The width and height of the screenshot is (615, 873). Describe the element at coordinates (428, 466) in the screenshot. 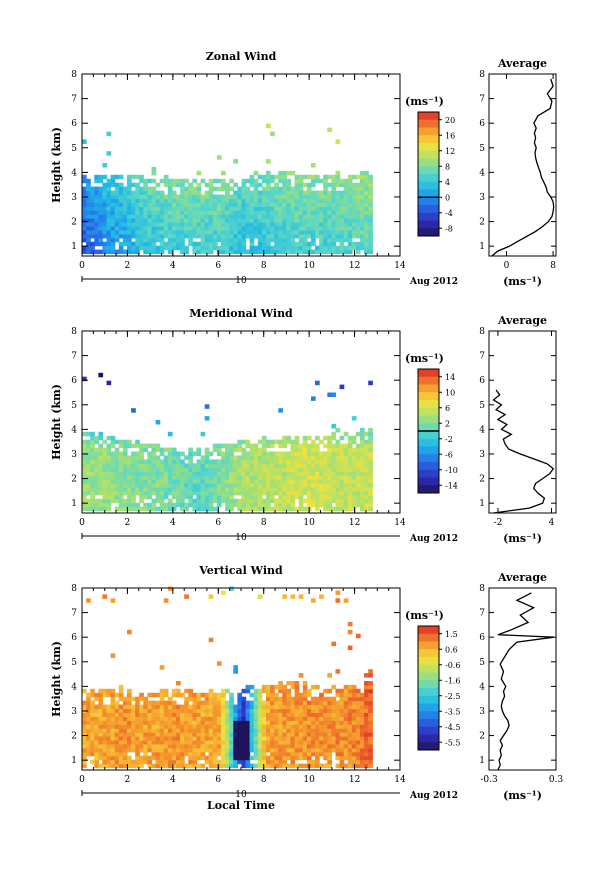

I see `colorbar-swatch` at that location.